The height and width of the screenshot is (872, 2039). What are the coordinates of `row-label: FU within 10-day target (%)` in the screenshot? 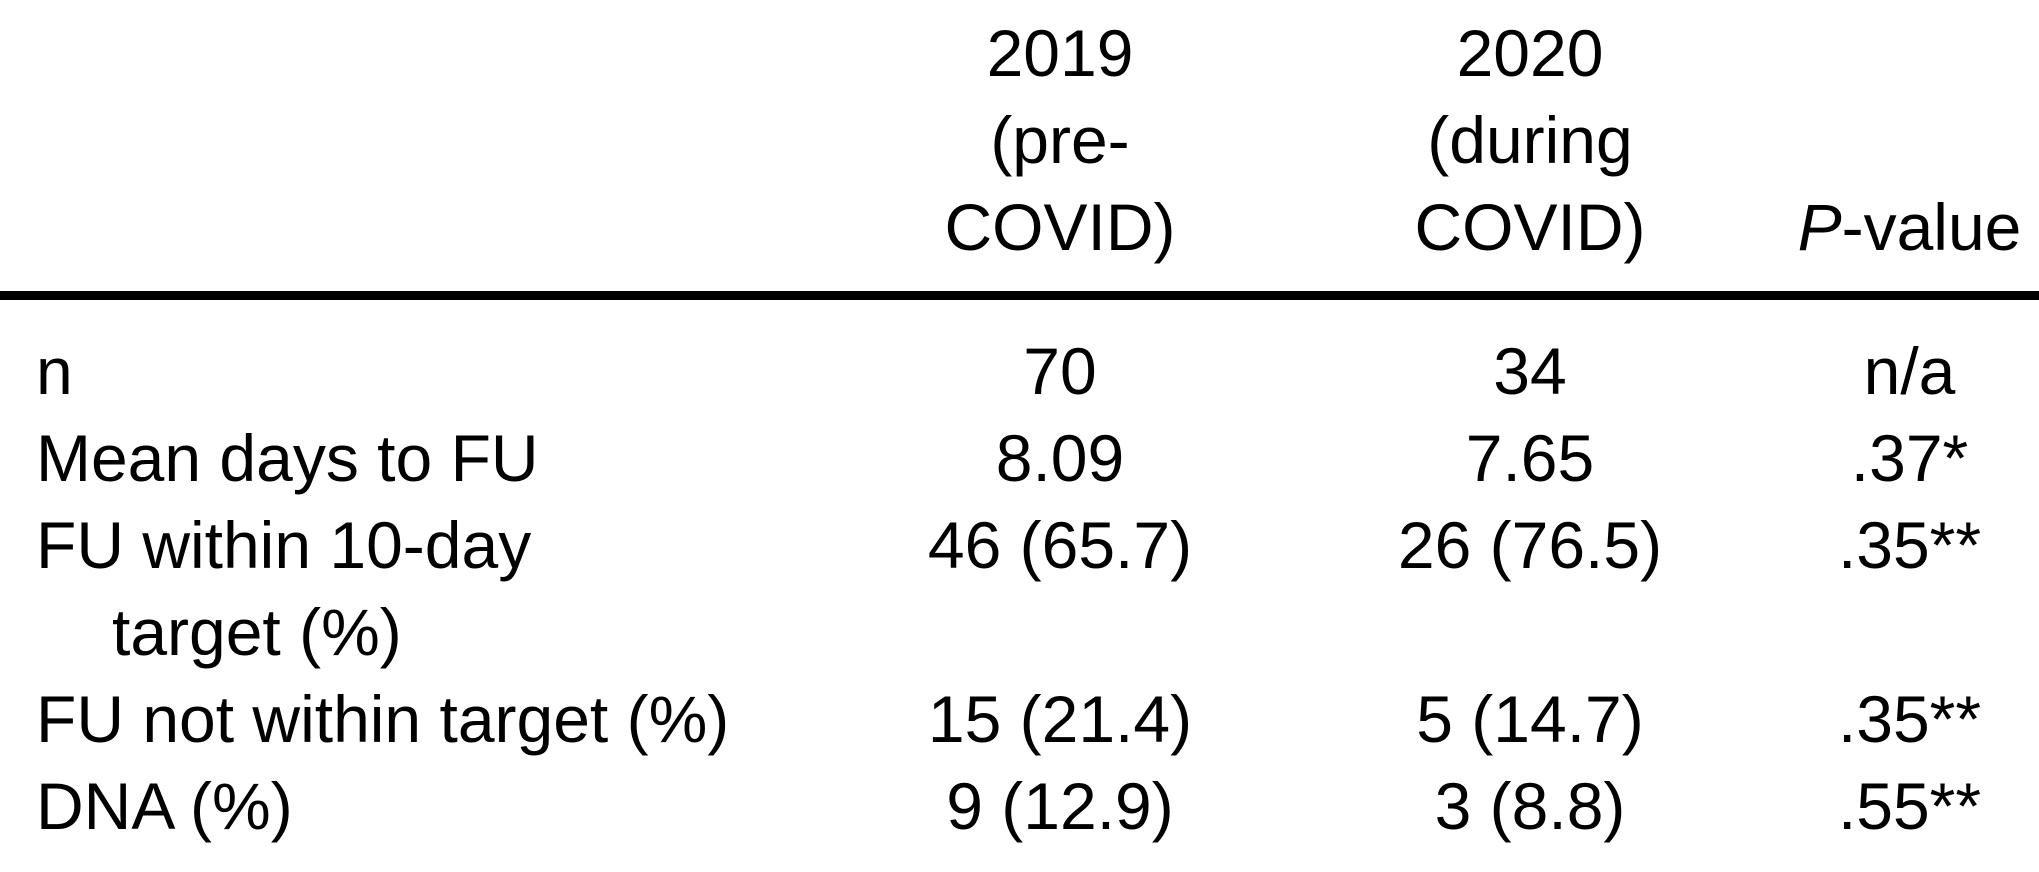 It's located at (420, 589).